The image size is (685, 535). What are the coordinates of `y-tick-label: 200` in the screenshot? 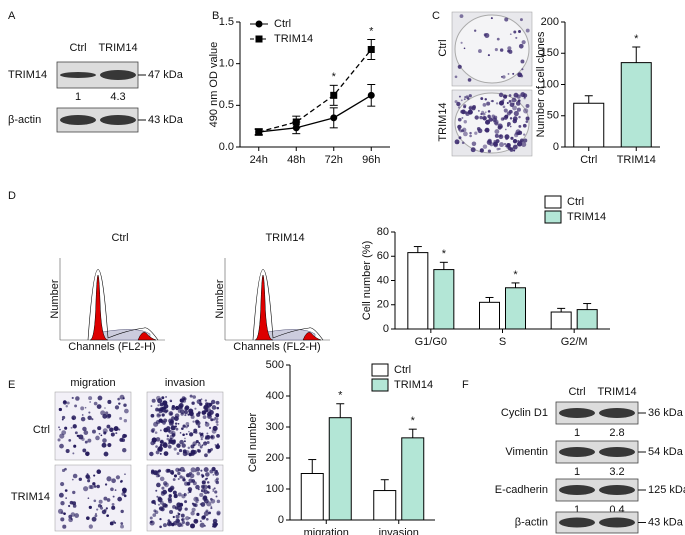 It's located at (275, 458).